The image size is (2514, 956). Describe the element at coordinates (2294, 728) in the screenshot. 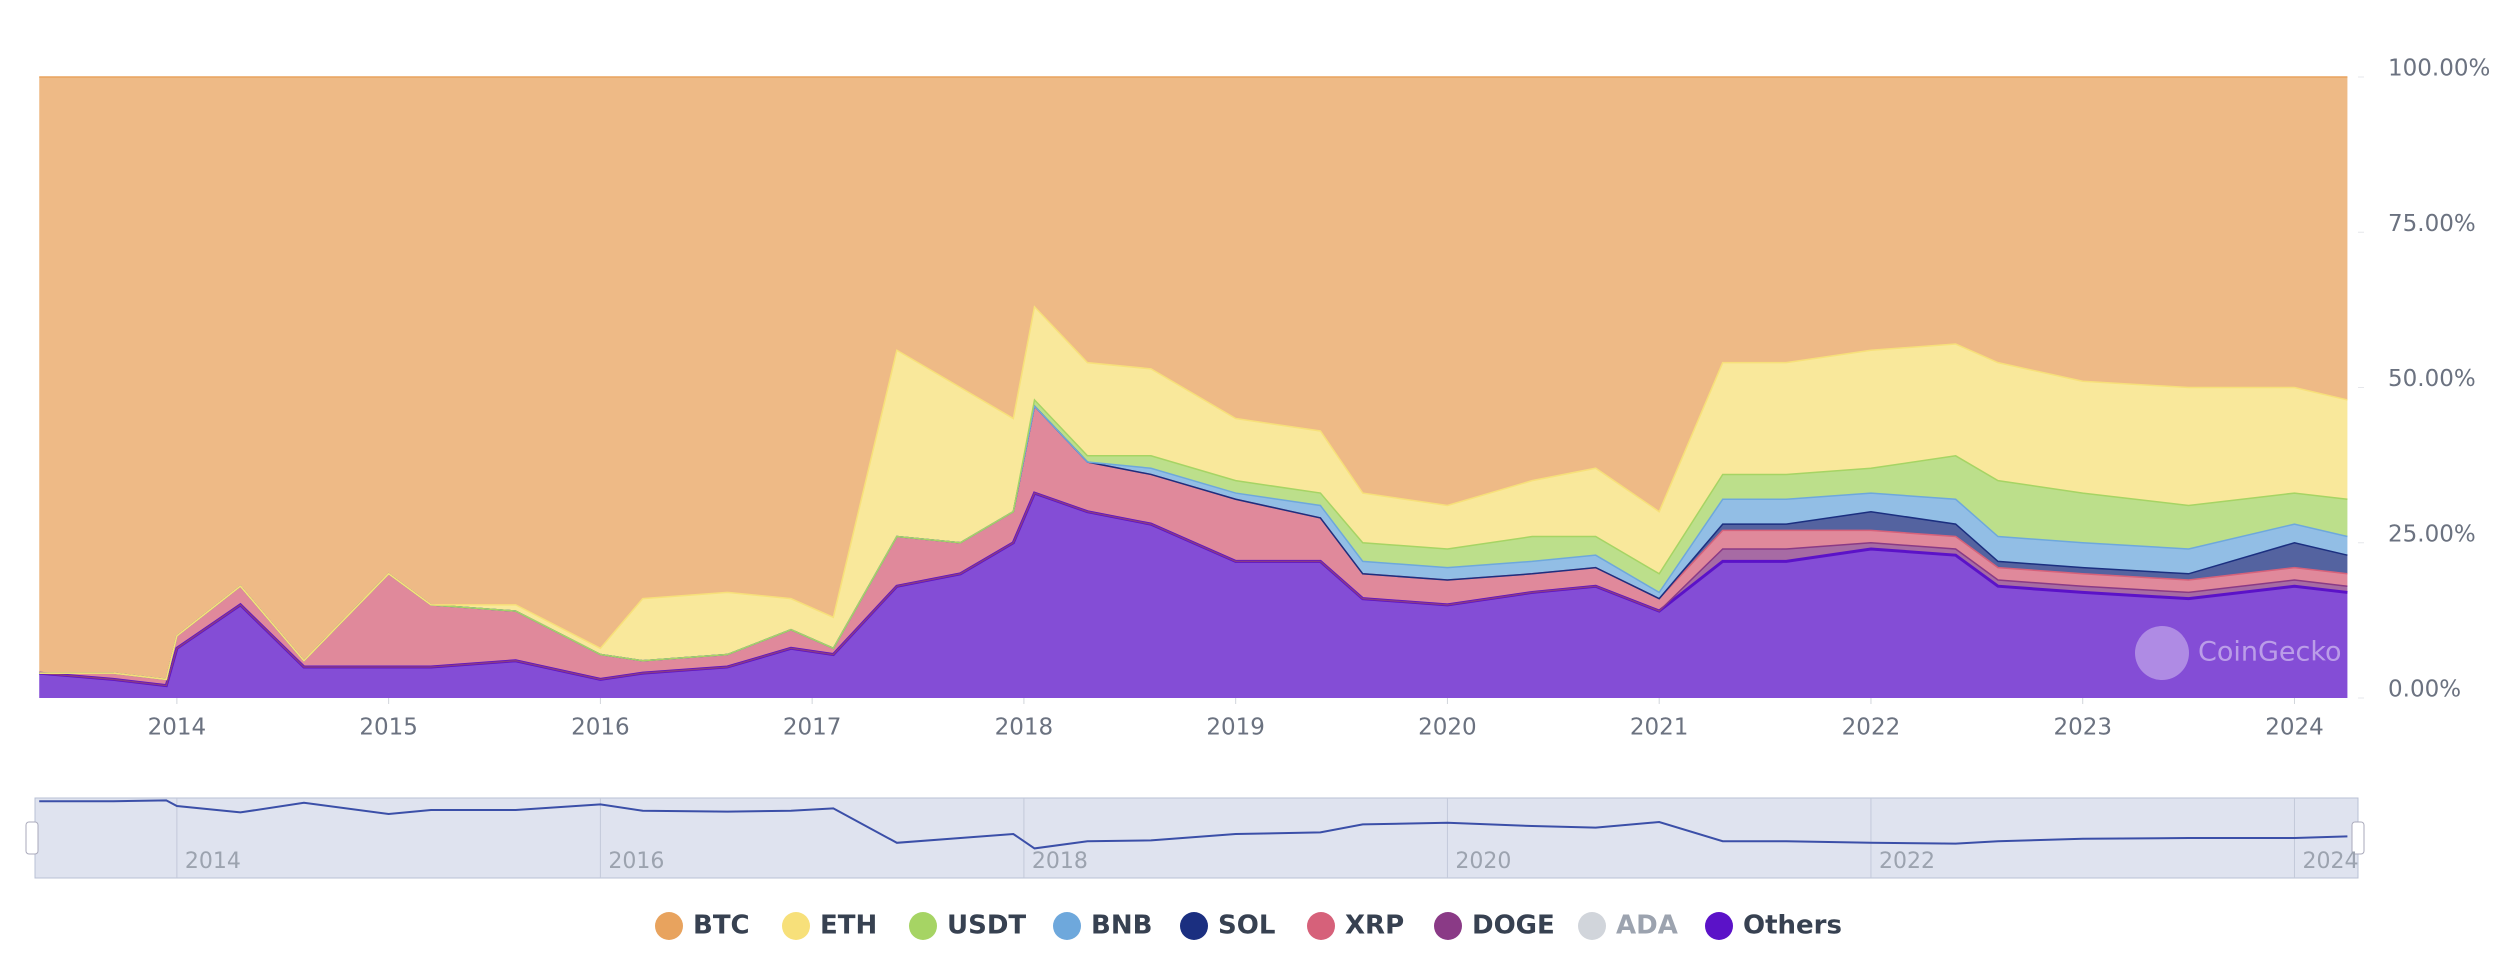

I see `x-tick-label: 2024` at that location.